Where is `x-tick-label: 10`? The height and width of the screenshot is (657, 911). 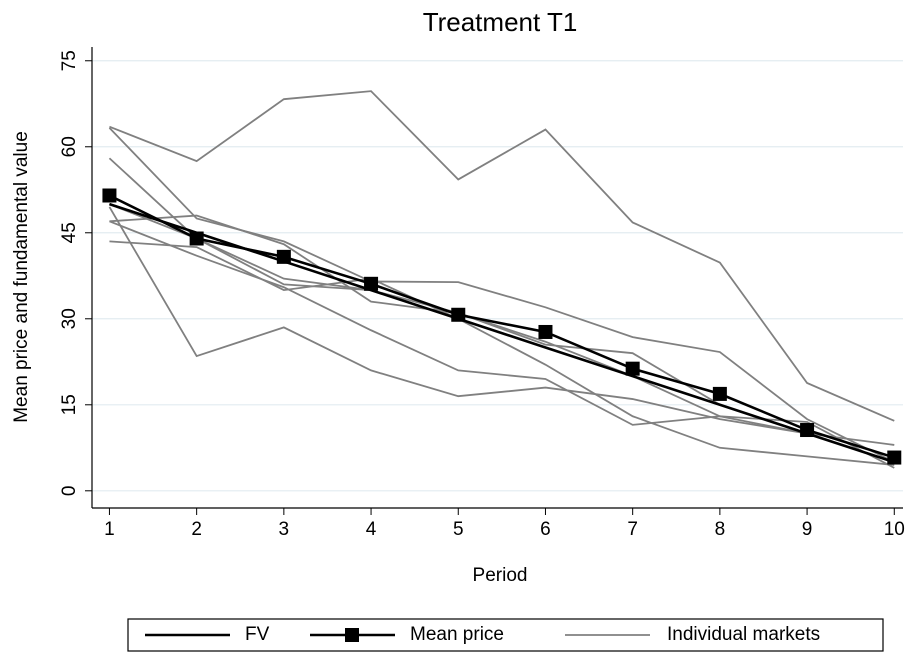
x-tick-label: 10 is located at coordinates (894, 529).